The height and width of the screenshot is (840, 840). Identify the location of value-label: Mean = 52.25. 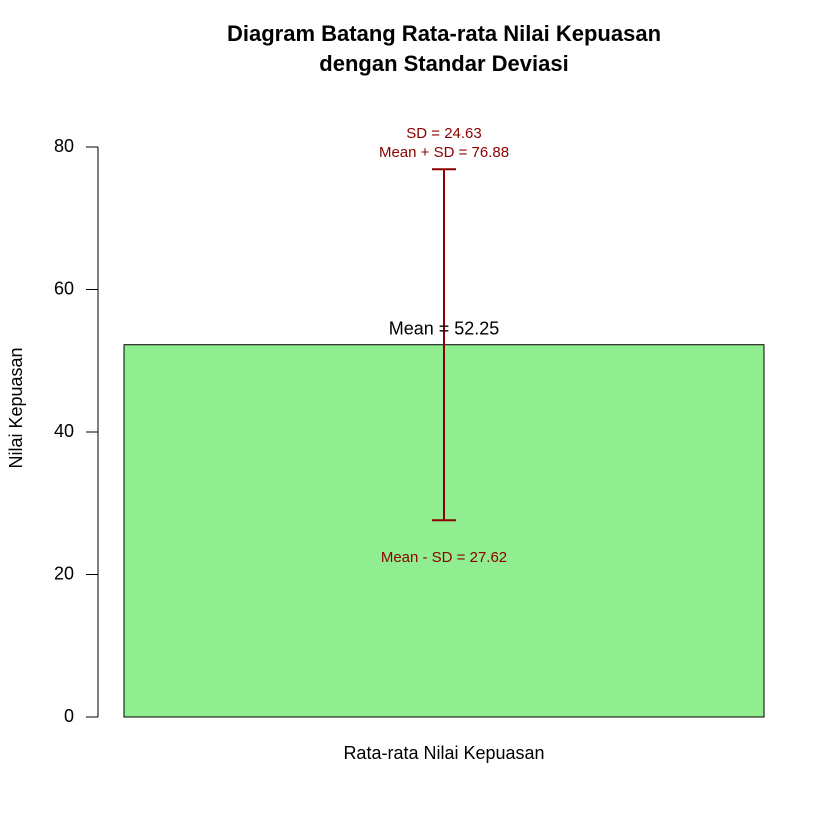
(444, 328).